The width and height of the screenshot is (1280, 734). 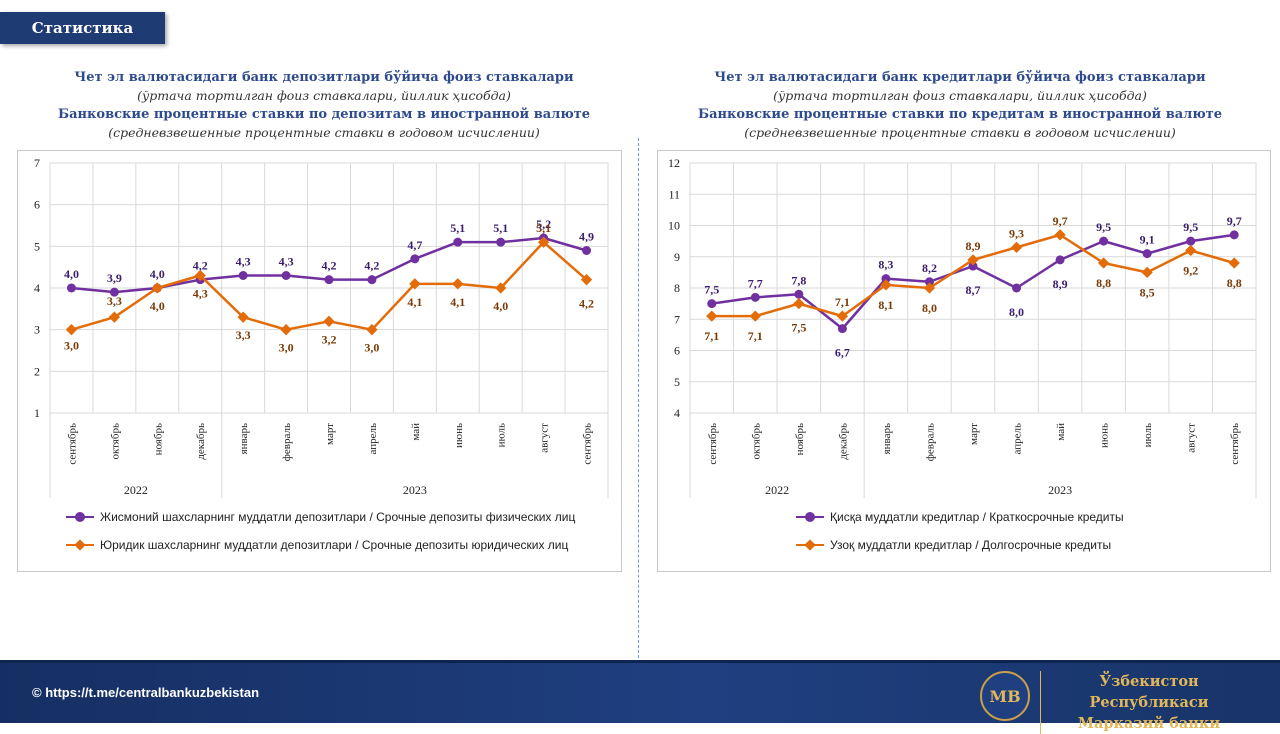 I want to click on data-label: 4,9, so click(x=586, y=237).